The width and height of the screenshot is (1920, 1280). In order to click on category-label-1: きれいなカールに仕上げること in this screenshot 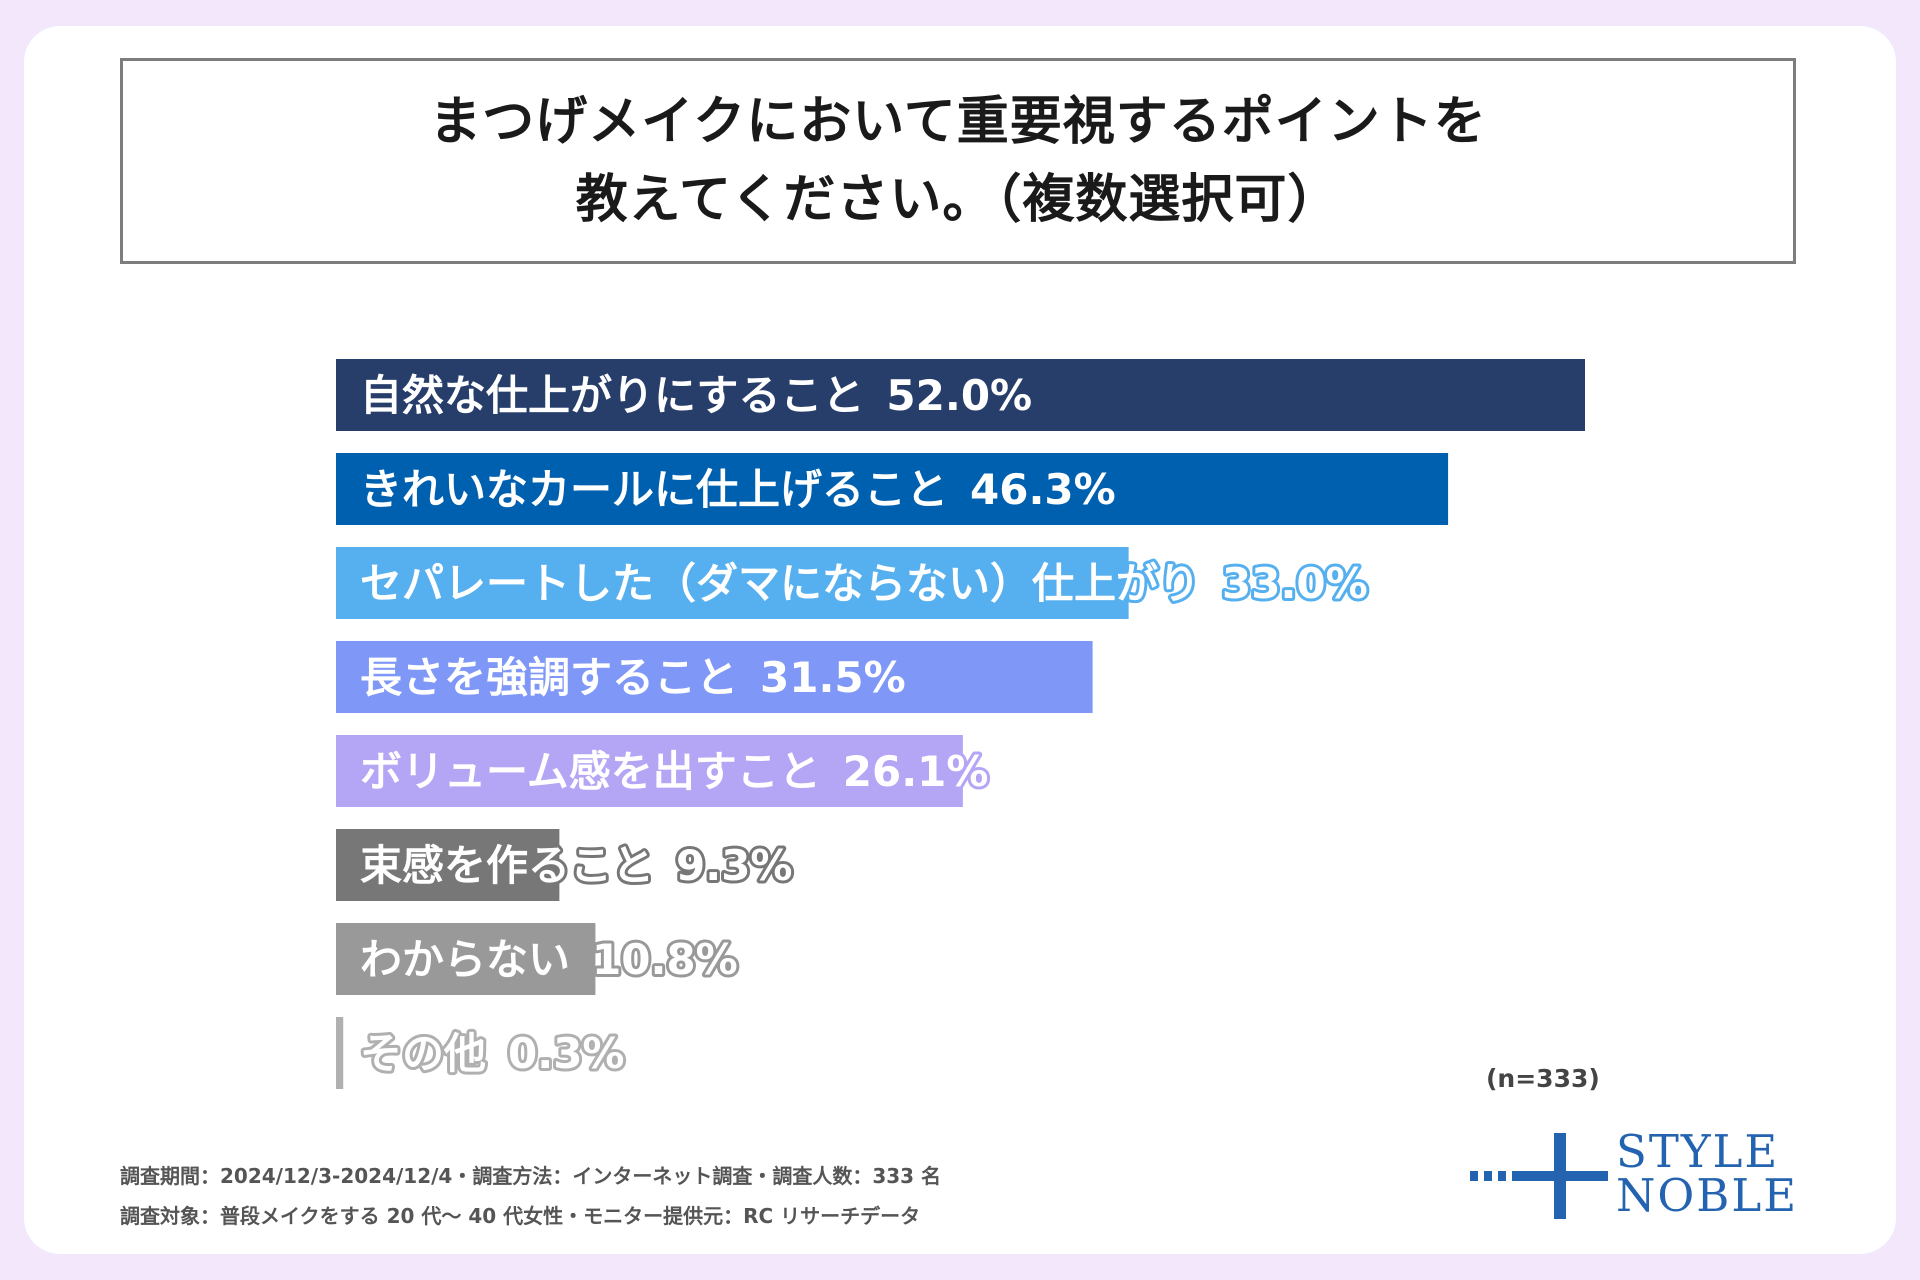, I will do `click(654, 489)`.